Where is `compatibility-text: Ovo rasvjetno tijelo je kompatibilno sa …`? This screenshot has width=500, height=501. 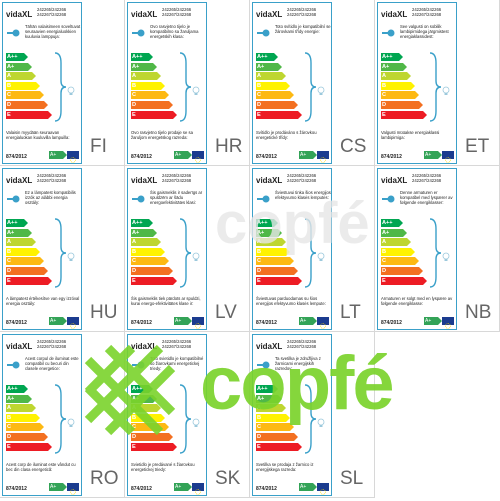
compatibility-text: Ovo rasvjetno tijelo je kompatibilno sa … is located at coordinates (174, 31).